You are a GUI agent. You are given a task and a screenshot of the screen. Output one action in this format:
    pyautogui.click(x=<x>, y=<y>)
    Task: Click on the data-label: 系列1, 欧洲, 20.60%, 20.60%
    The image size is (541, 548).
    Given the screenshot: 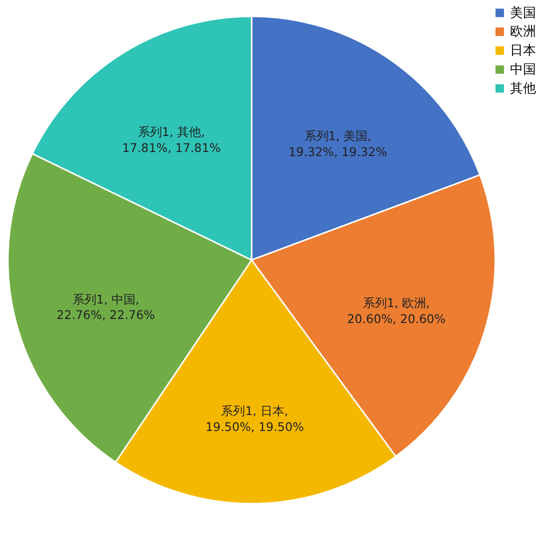 What is the action you would take?
    pyautogui.click(x=396, y=311)
    